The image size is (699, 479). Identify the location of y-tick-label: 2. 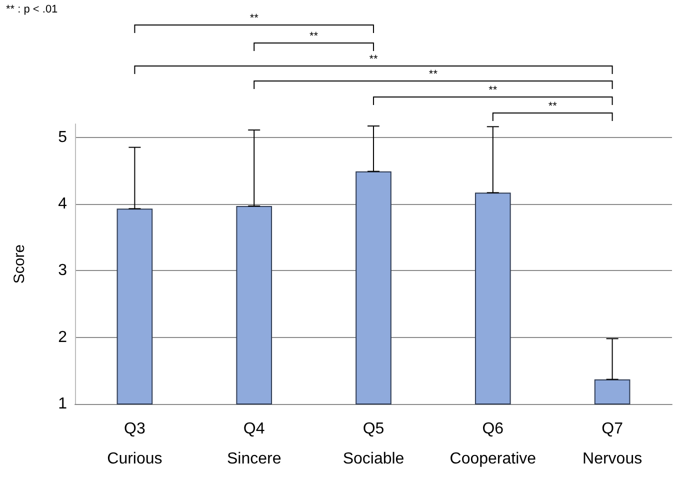
(63, 337).